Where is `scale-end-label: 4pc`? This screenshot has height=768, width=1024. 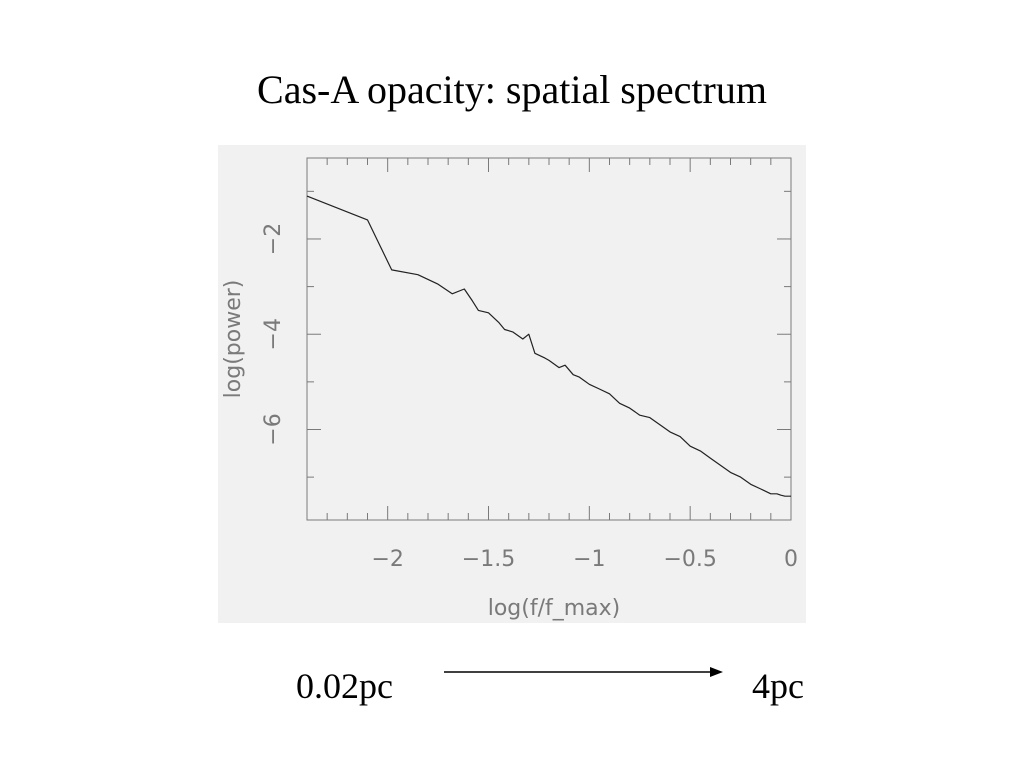 scale-end-label: 4pc is located at coordinates (778, 686).